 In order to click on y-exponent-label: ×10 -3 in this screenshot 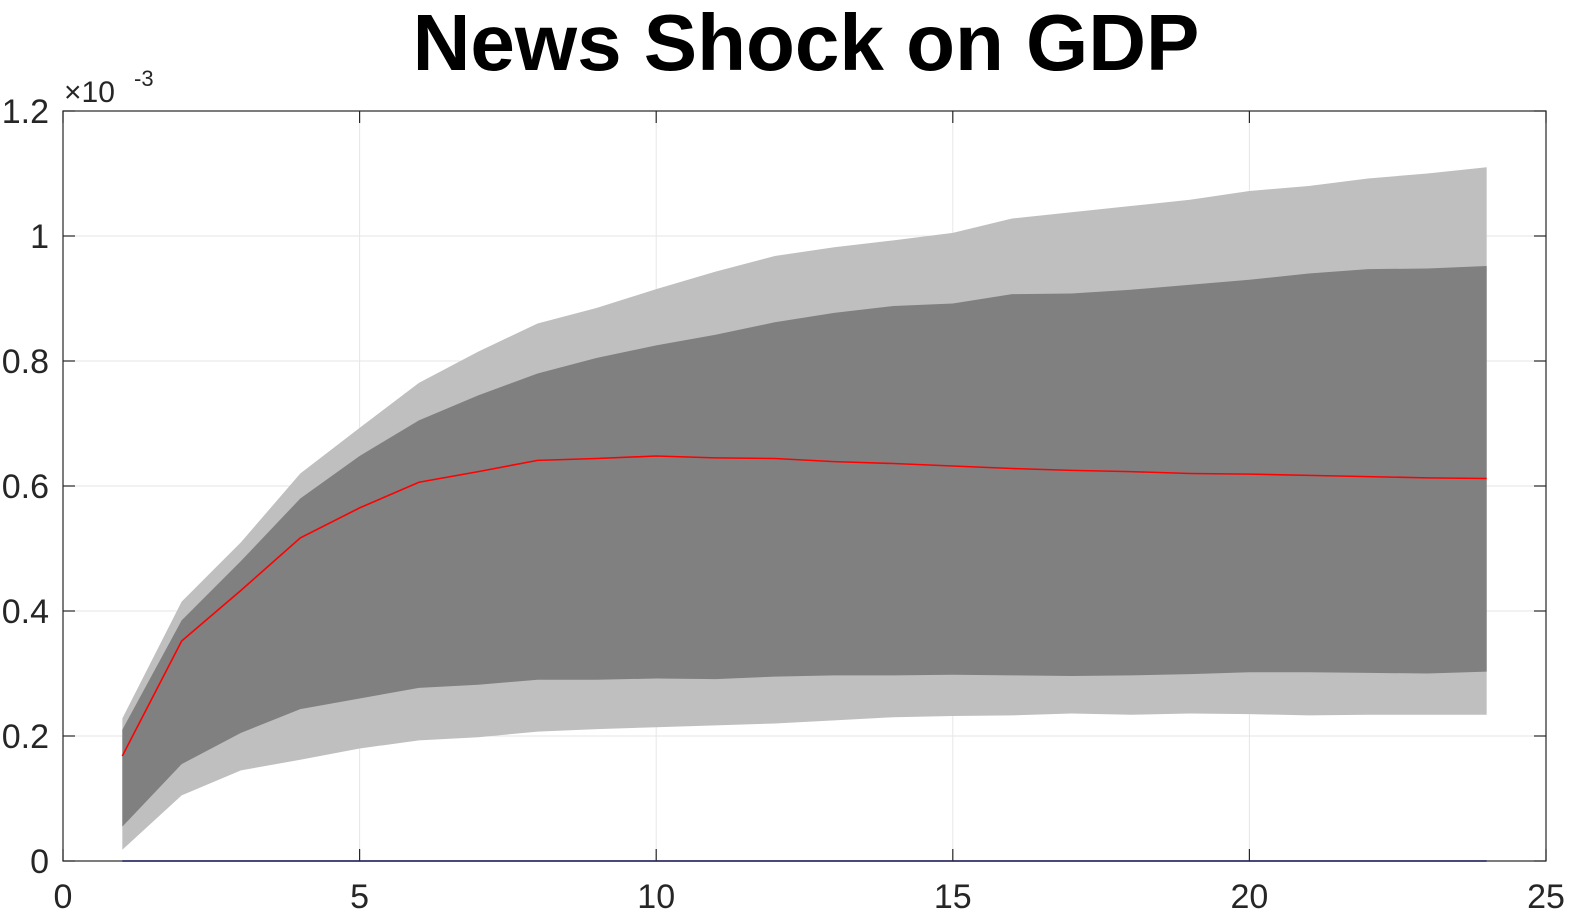, I will do `click(109, 87)`.